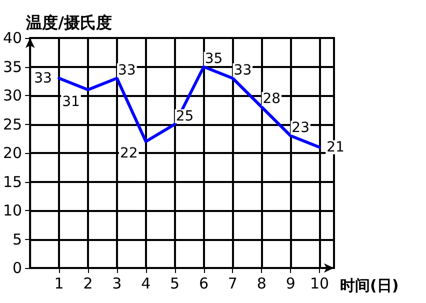 This screenshot has width=426, height=303. What do you see at coordinates (12, 67) in the screenshot?
I see `y-tick-label: 35` at bounding box center [12, 67].